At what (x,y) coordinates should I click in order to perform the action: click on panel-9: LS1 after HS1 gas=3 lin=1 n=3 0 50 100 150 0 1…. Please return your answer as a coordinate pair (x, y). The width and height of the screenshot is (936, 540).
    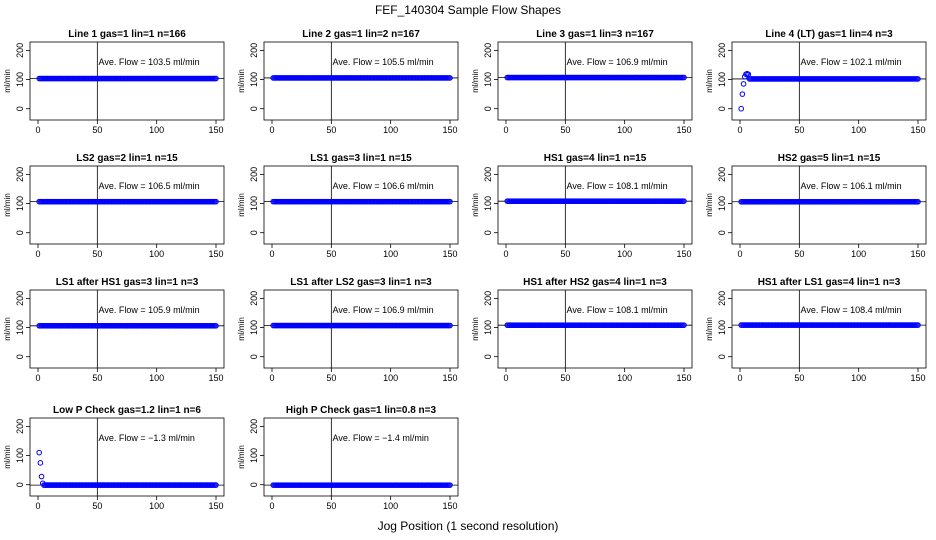
    Looking at the image, I should click on (114, 330).